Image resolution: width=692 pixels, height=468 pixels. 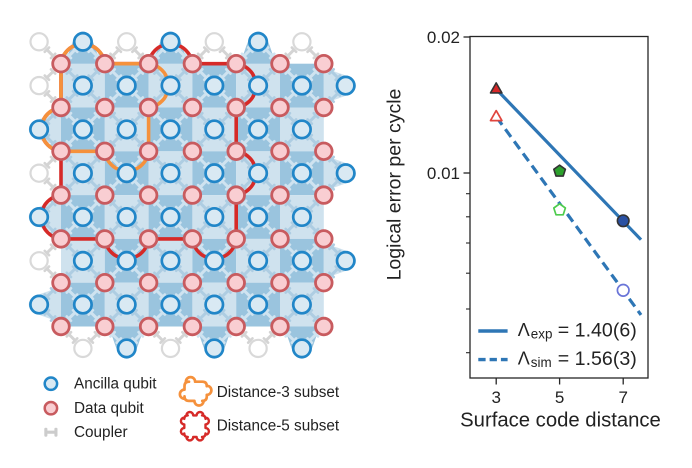 I want to click on svg-text: Logical error per cycle, so click(x=395, y=185).